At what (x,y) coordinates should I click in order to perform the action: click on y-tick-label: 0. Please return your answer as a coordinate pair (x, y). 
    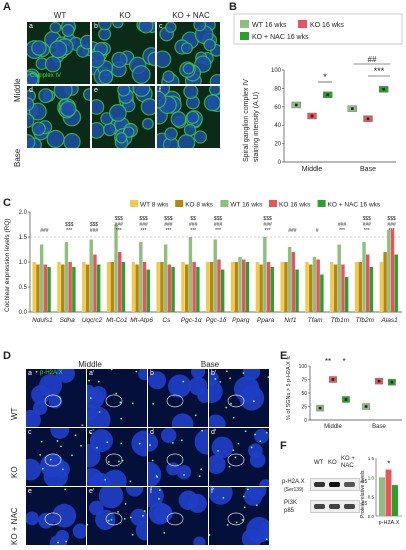
    Looking at the image, I should click on (280, 163).